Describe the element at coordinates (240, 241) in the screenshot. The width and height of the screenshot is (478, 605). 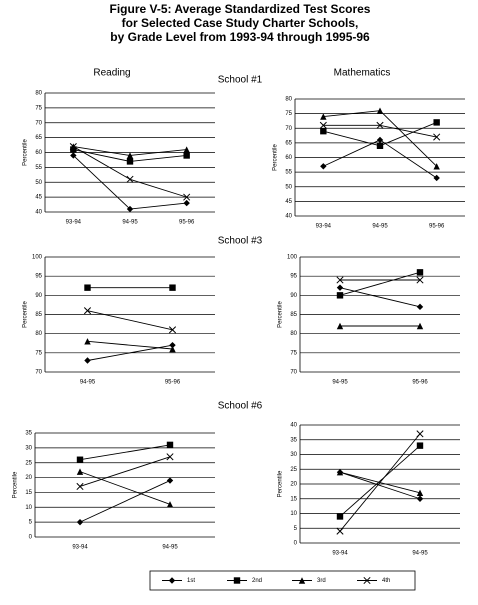
I see `school-label: School #3` at that location.